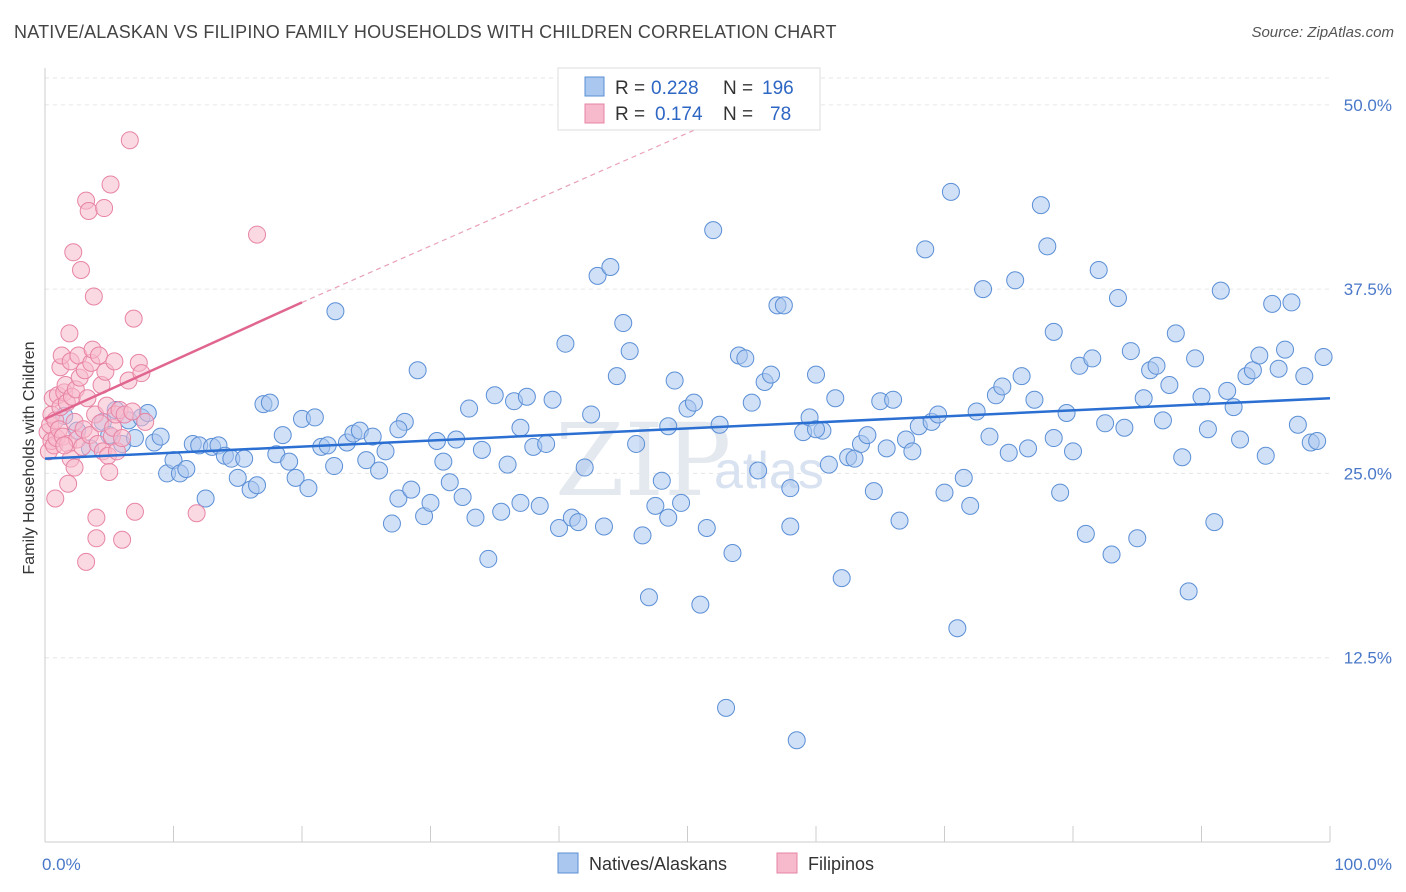 The image size is (1406, 892). Describe the element at coordinates (679, 114) in the screenshot. I see `legend-r-filipinos: 0.174` at that location.